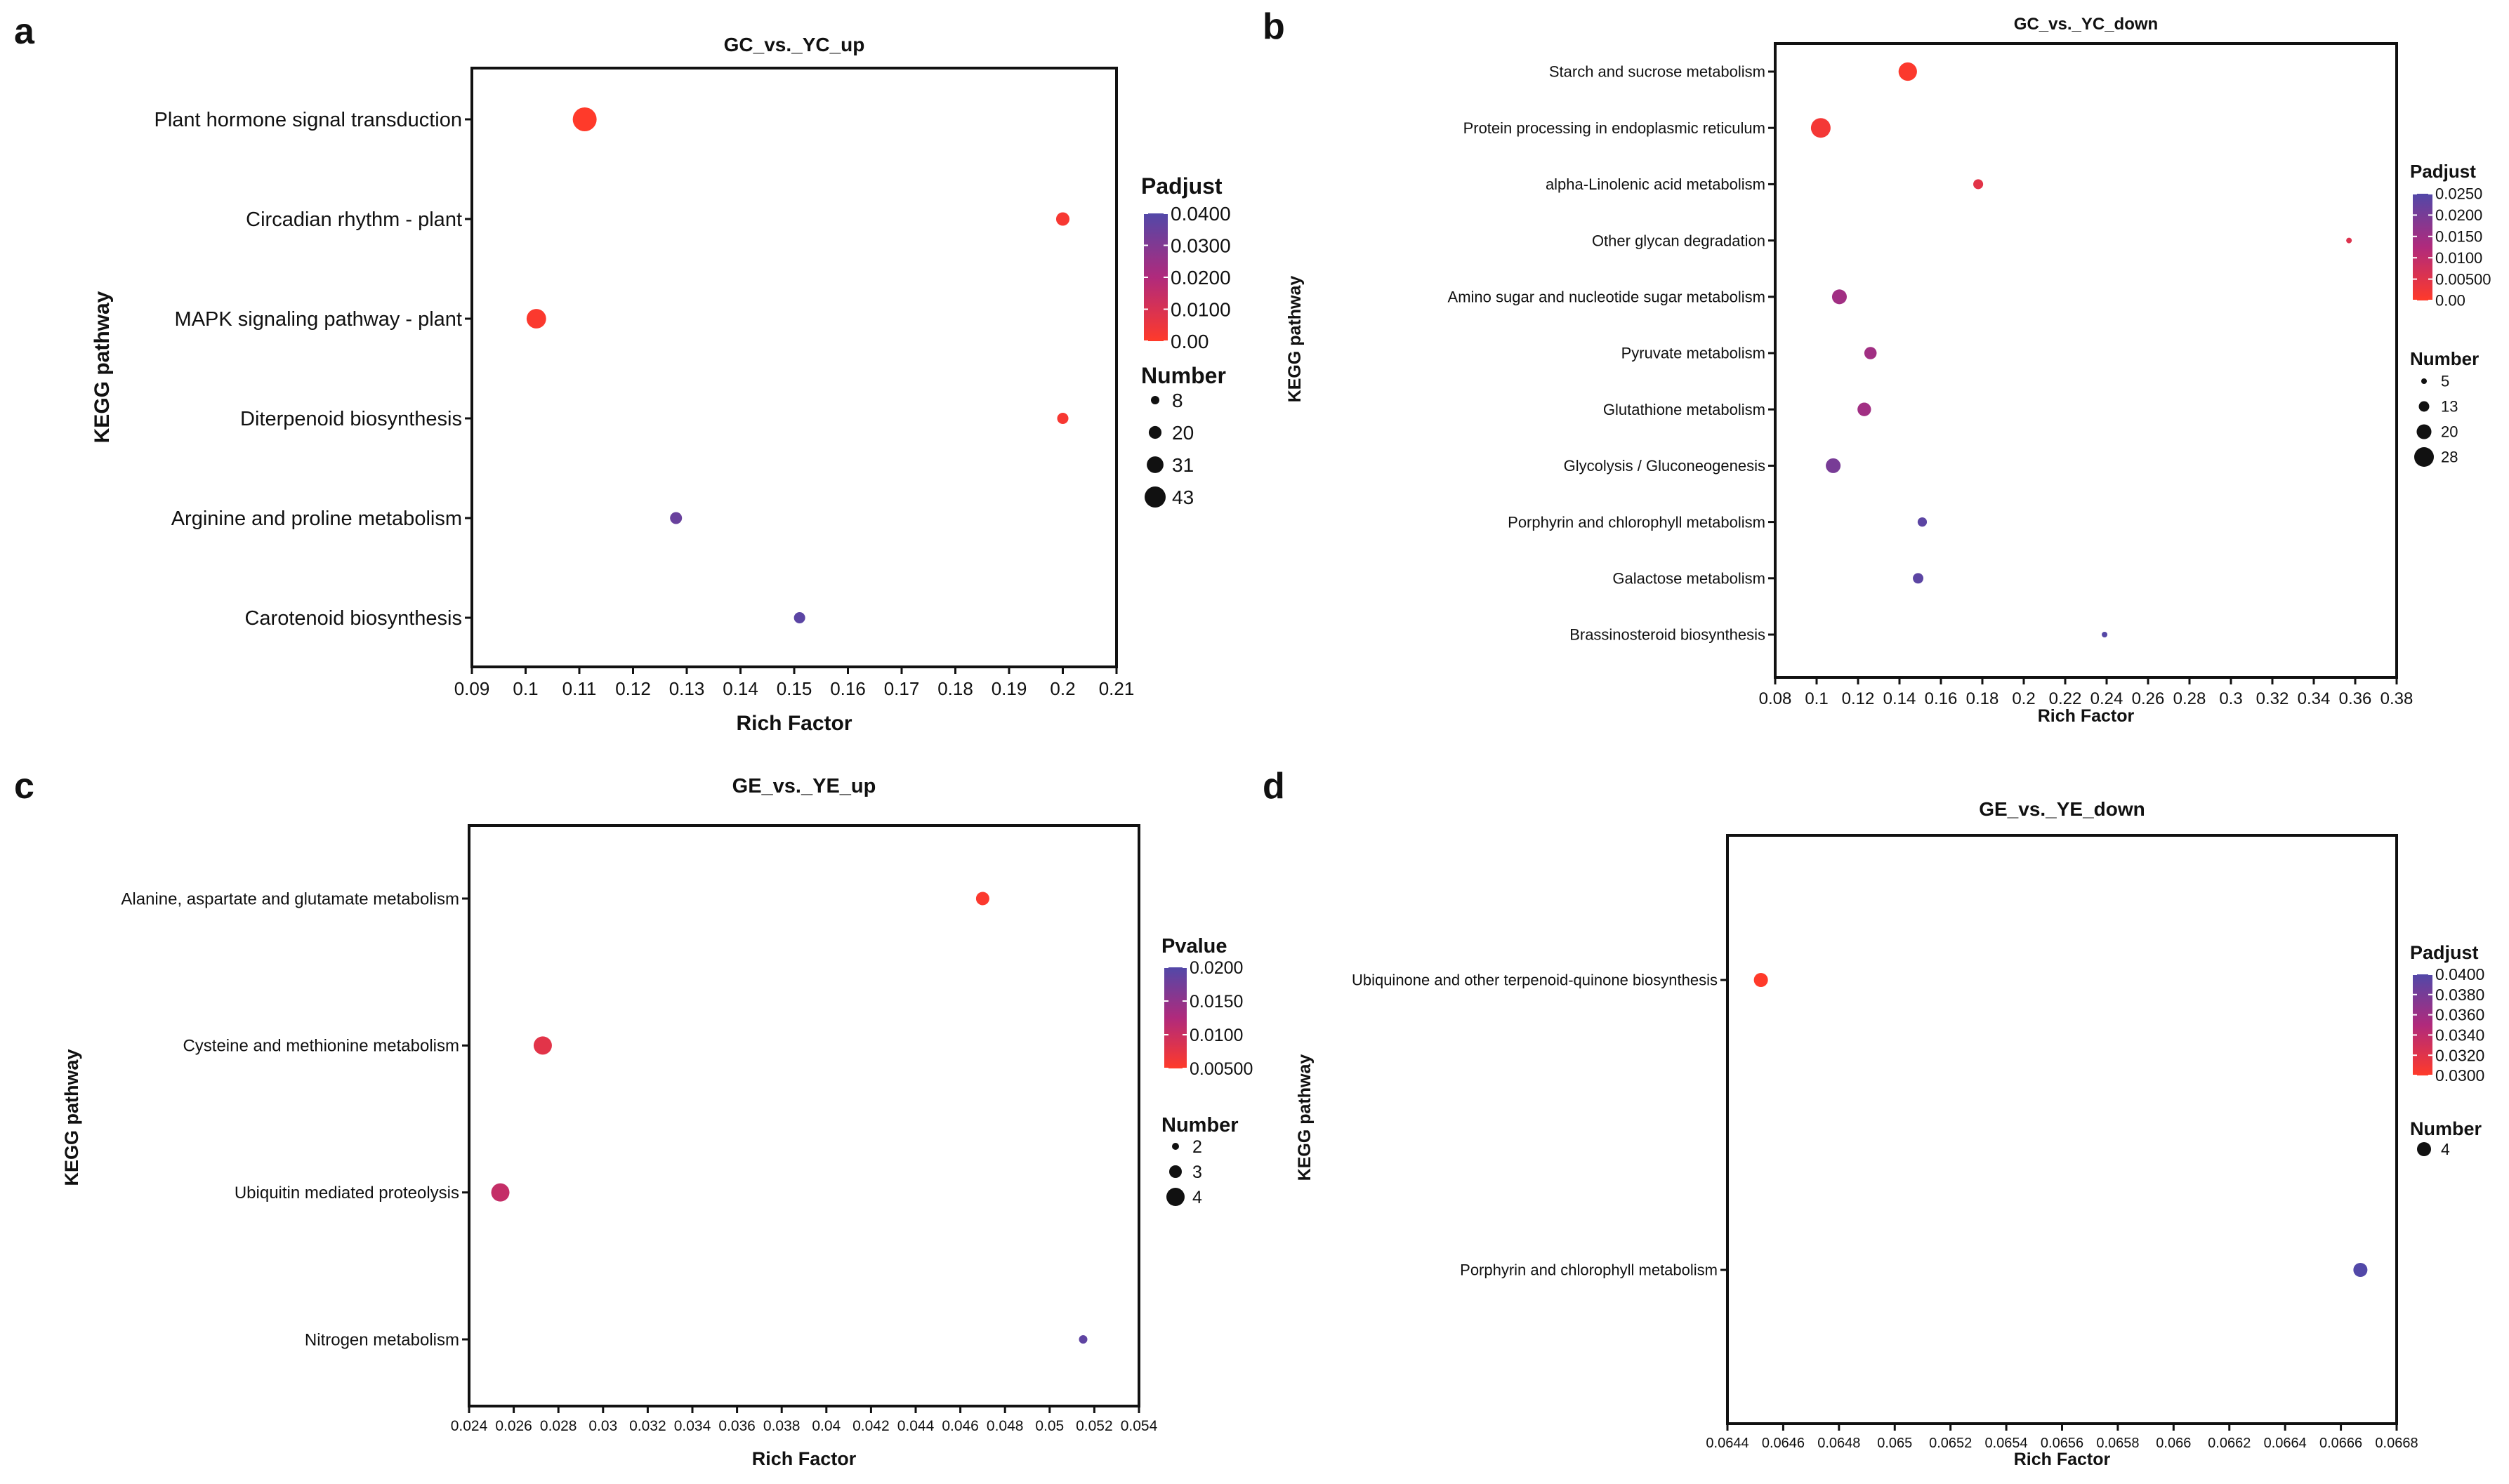 The image size is (2509, 1484). I want to click on x-tick-label: 0.026, so click(513, 1426).